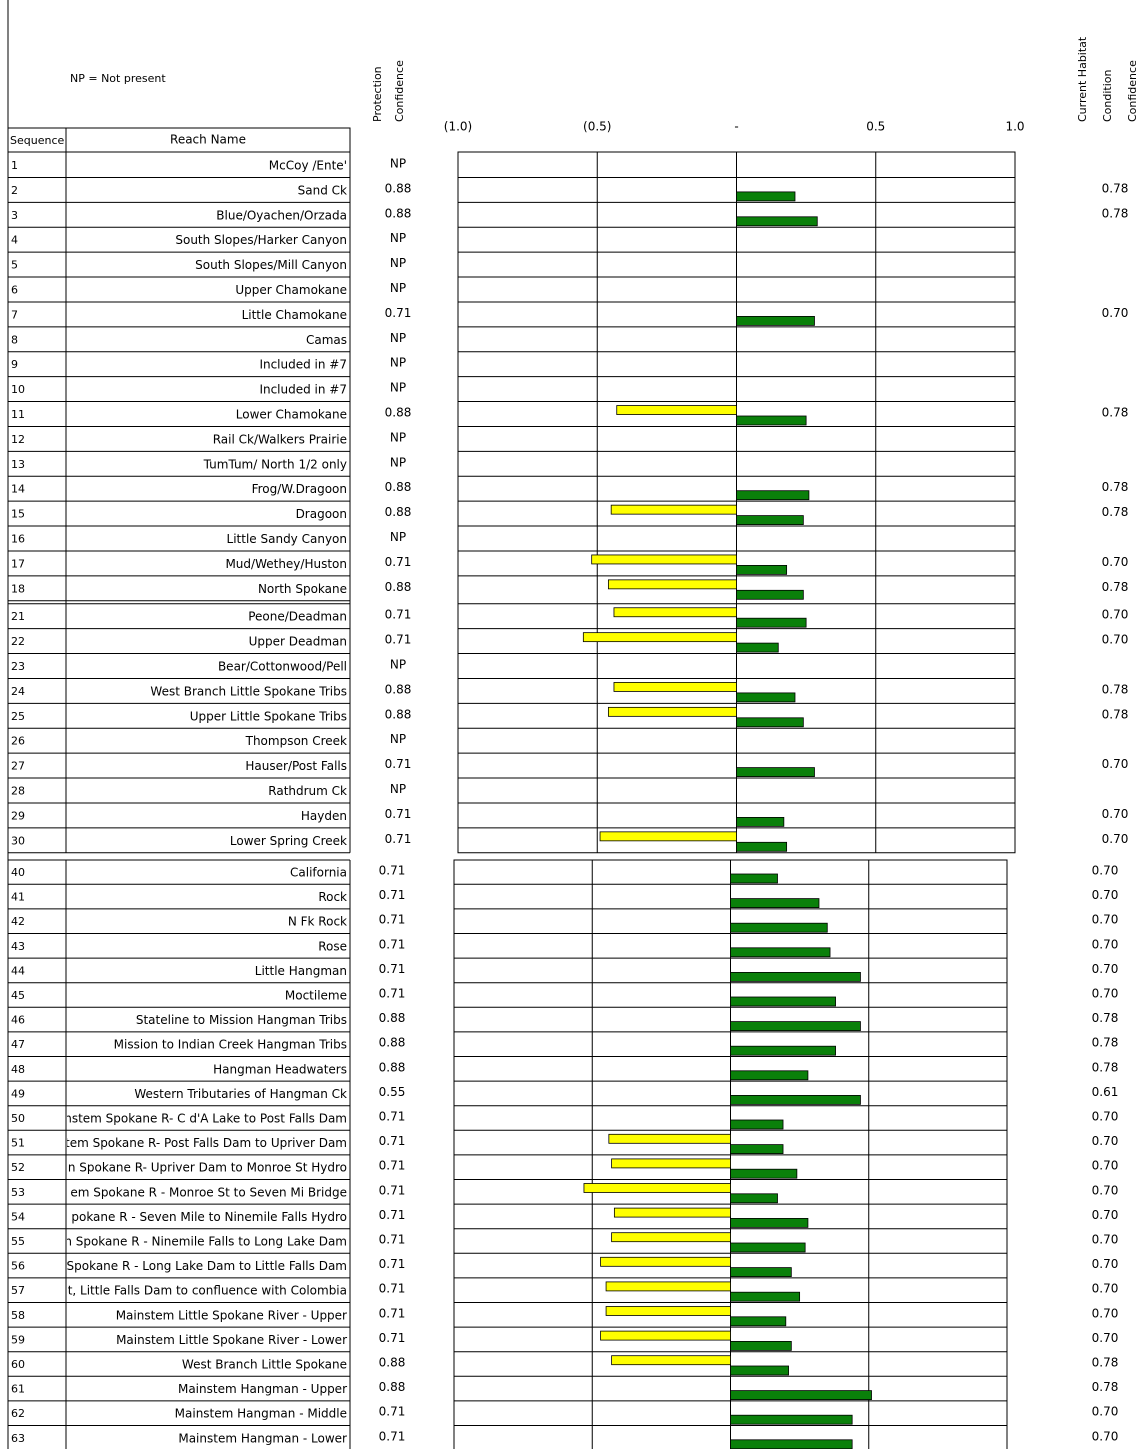 Image resolution: width=1144 pixels, height=1449 pixels. Describe the element at coordinates (18, 414) in the screenshot. I see `sequence: 11` at that location.